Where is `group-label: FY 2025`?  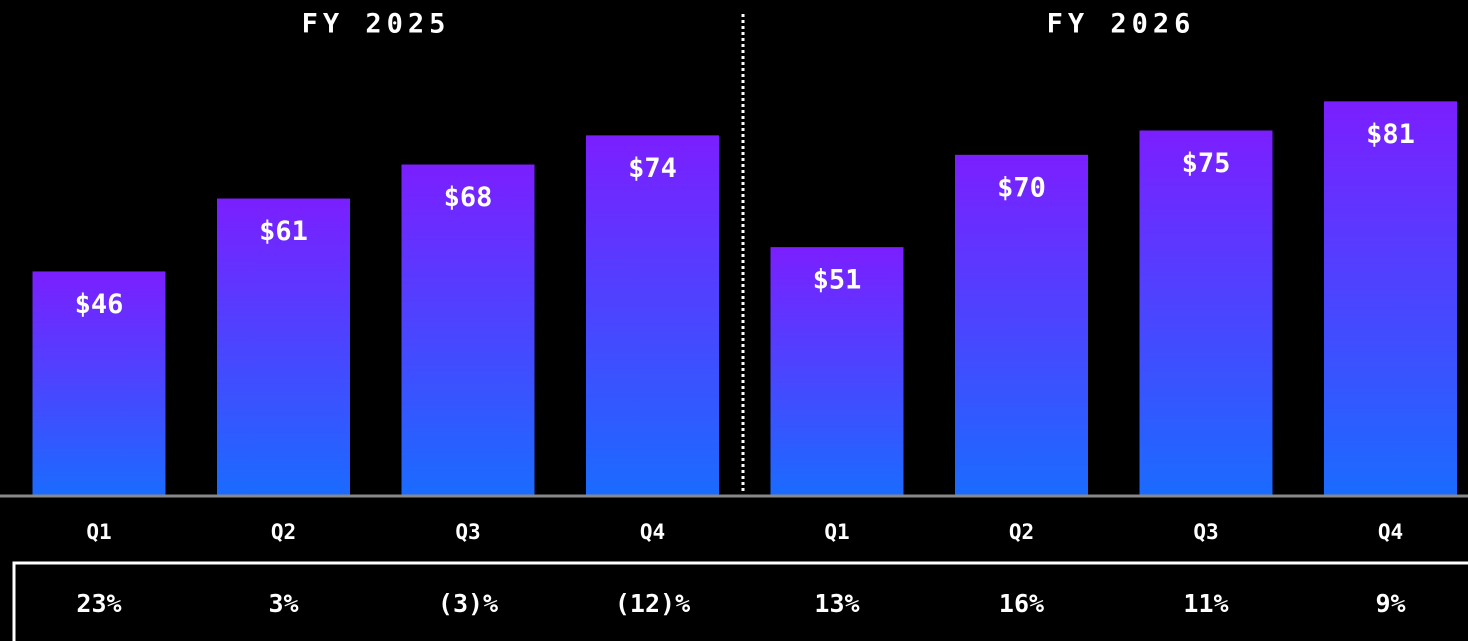 group-label: FY 2025 is located at coordinates (376, 24).